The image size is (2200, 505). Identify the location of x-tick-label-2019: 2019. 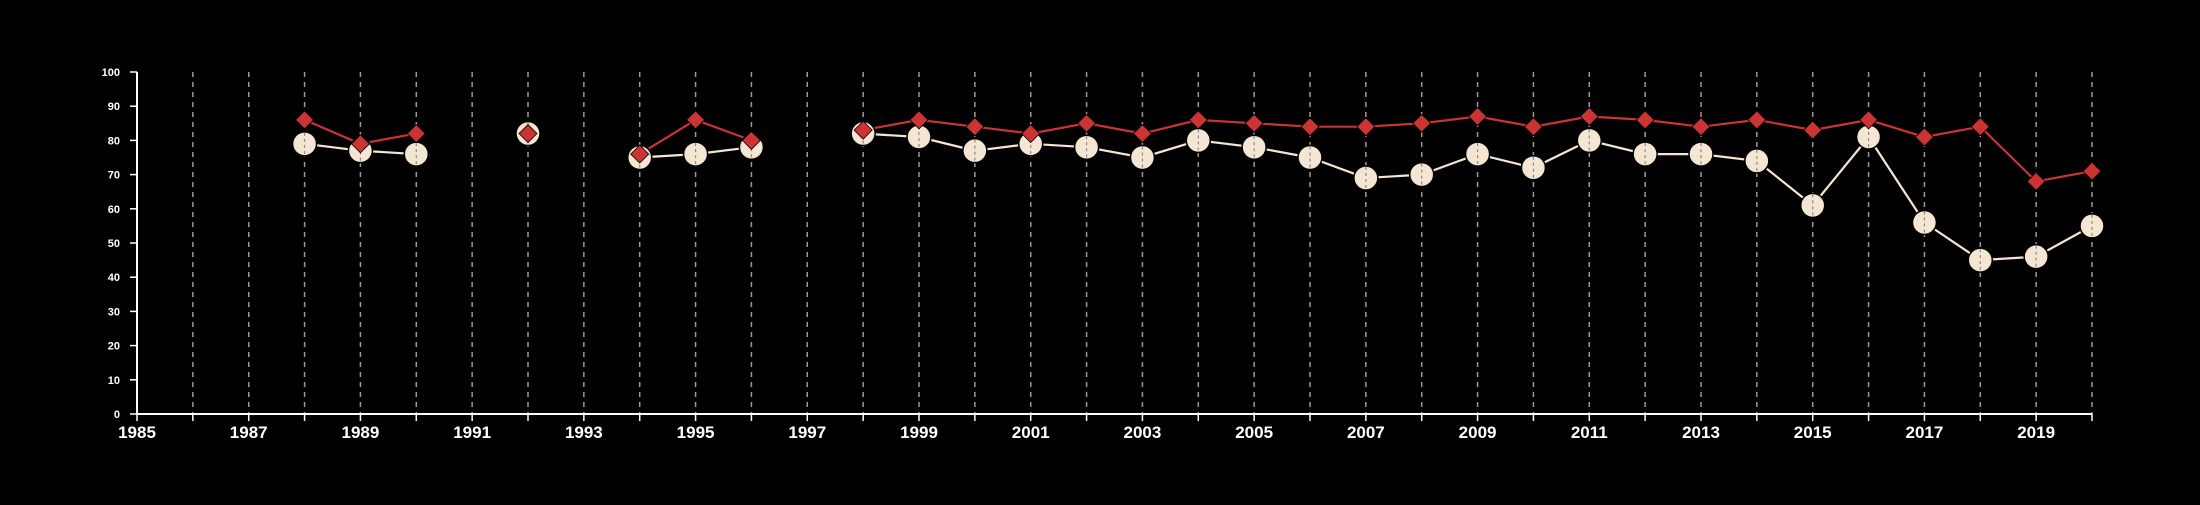
(2036, 432).